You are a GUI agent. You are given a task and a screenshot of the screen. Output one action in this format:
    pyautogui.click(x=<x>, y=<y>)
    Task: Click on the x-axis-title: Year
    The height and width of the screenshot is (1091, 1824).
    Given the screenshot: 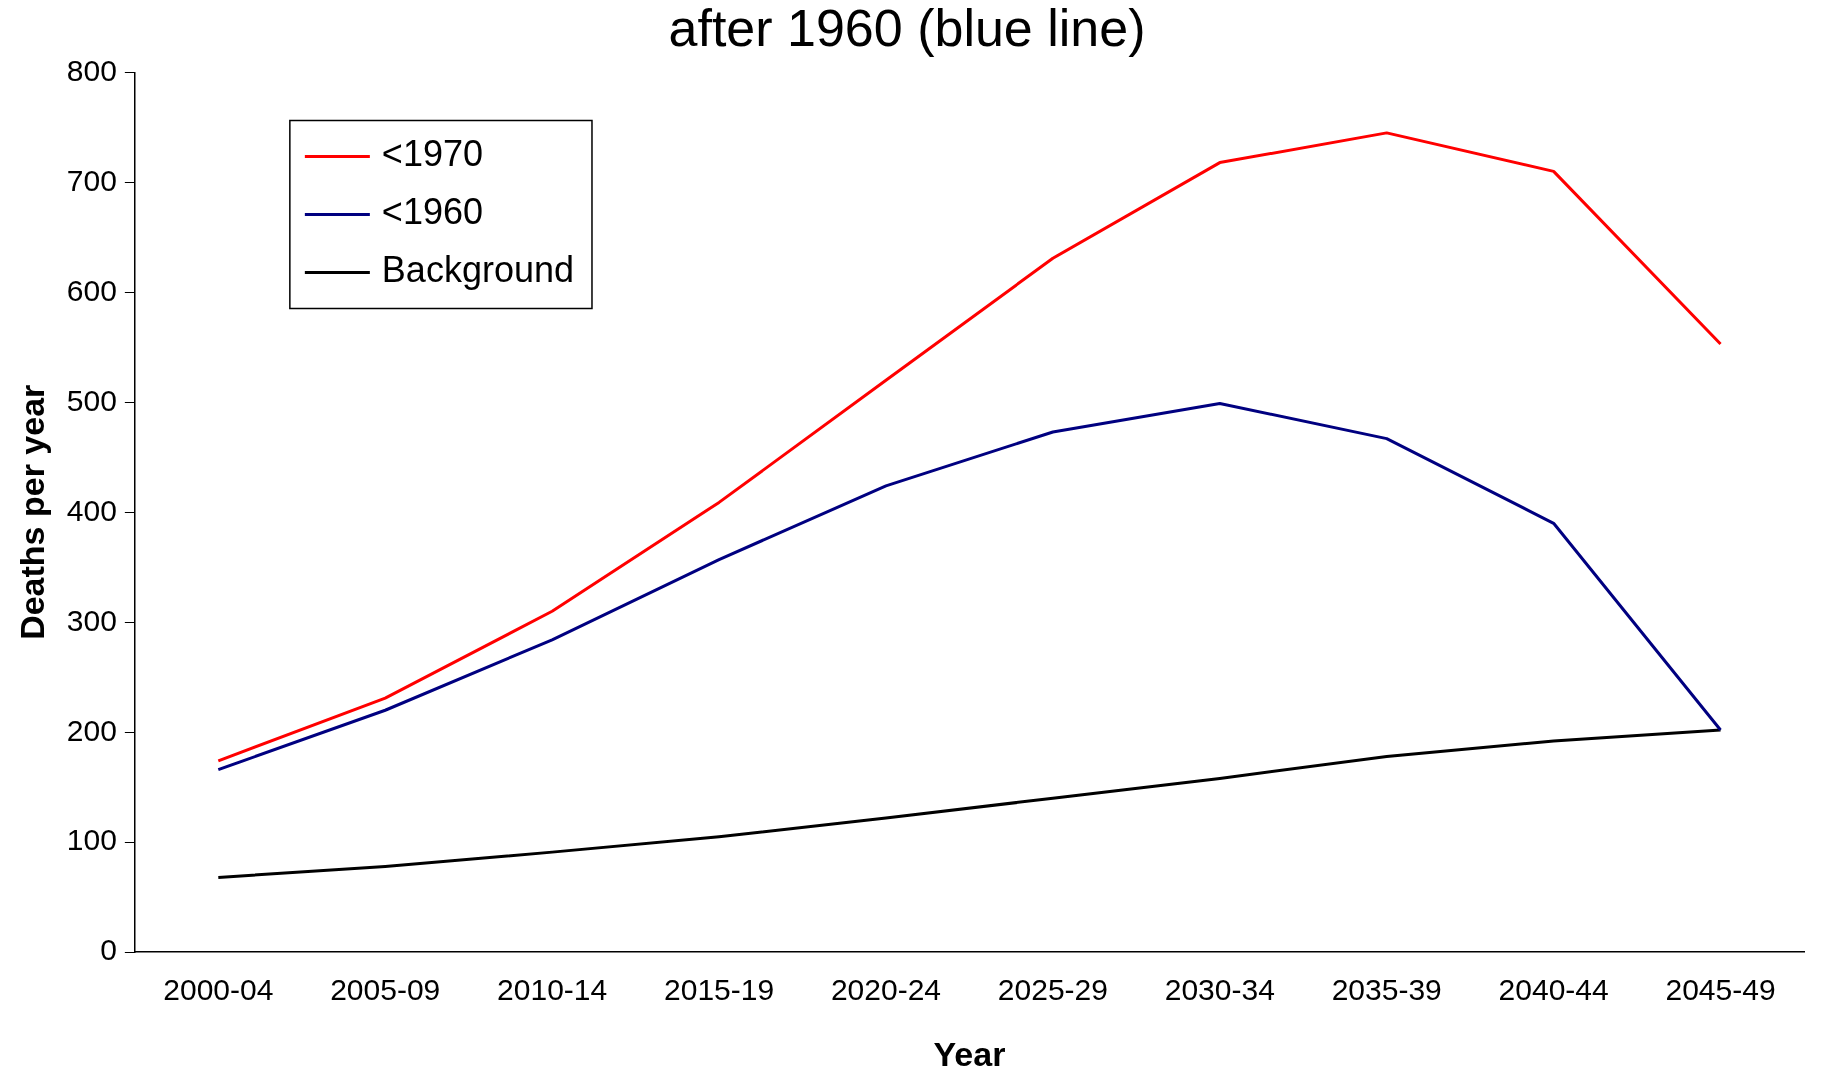 What is the action you would take?
    pyautogui.click(x=969, y=1053)
    